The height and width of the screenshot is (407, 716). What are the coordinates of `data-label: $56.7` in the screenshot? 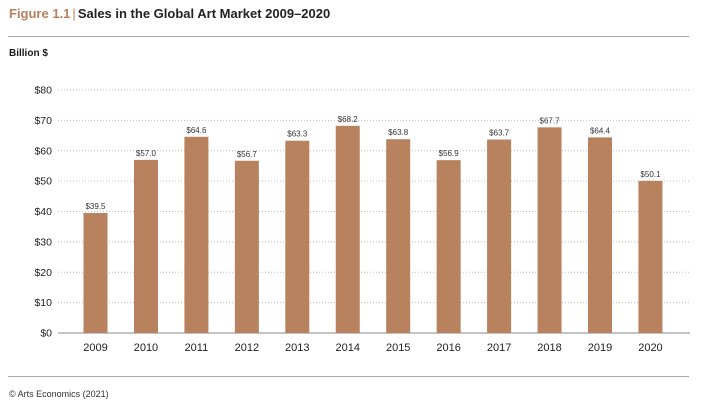 It's located at (247, 154).